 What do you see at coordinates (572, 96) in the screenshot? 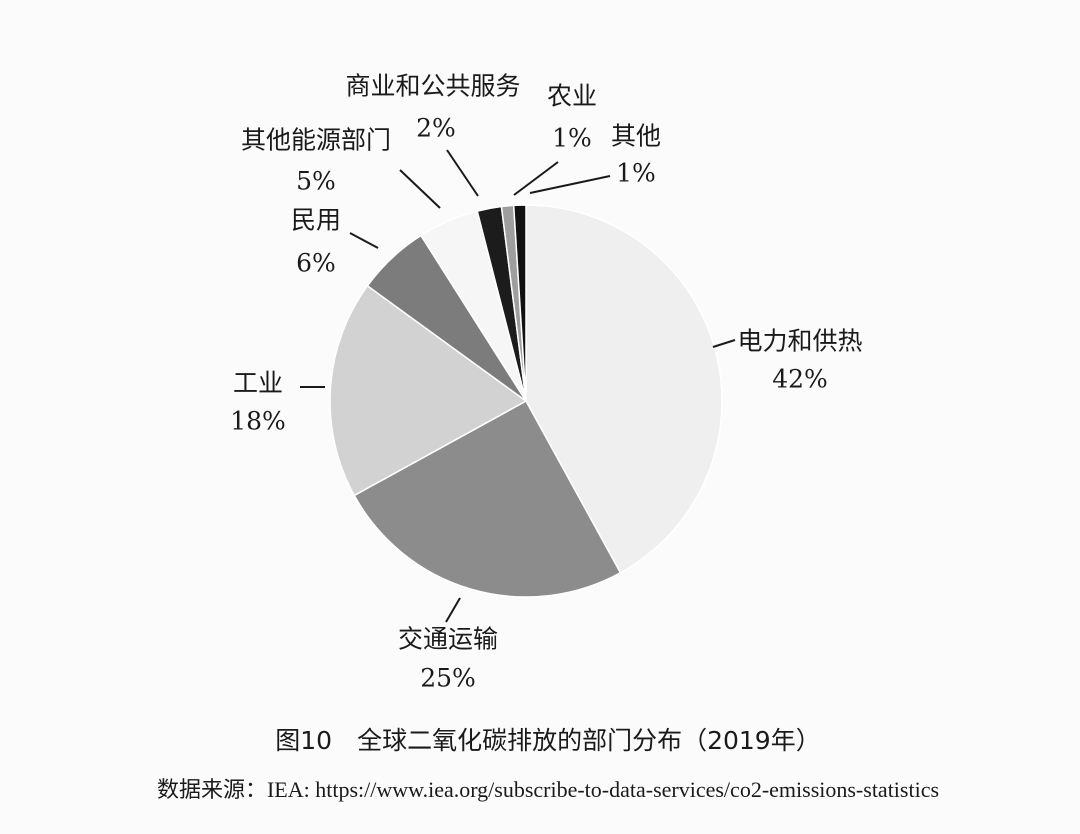
I see `slice-label: 农业` at bounding box center [572, 96].